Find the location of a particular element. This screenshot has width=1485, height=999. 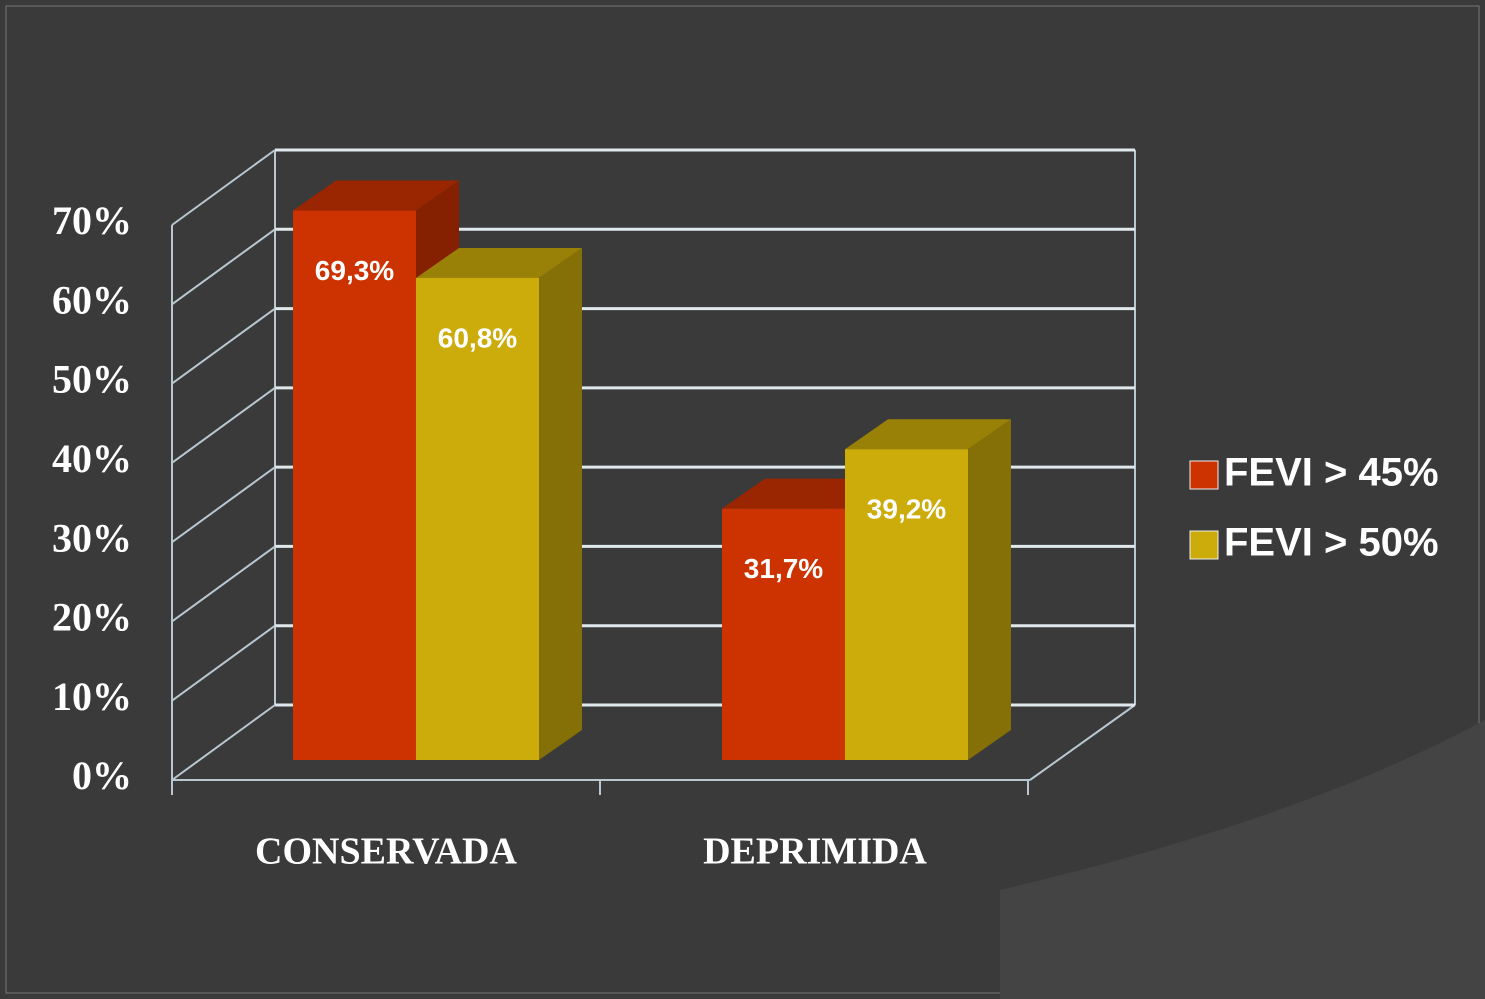

y-tick-label: 50% is located at coordinates (92, 379).